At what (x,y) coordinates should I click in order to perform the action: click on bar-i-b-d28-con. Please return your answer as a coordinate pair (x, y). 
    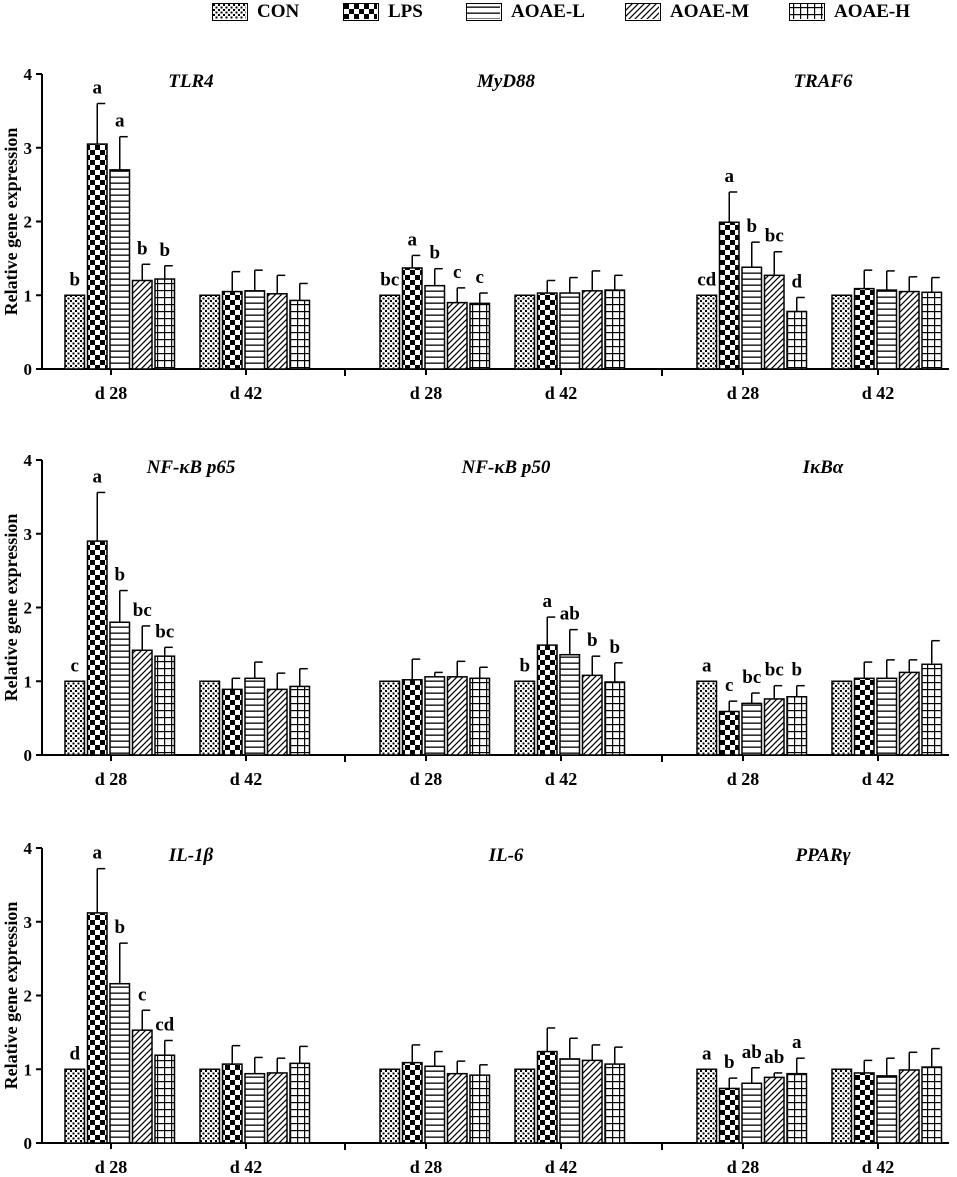
    Looking at the image, I should click on (707, 718).